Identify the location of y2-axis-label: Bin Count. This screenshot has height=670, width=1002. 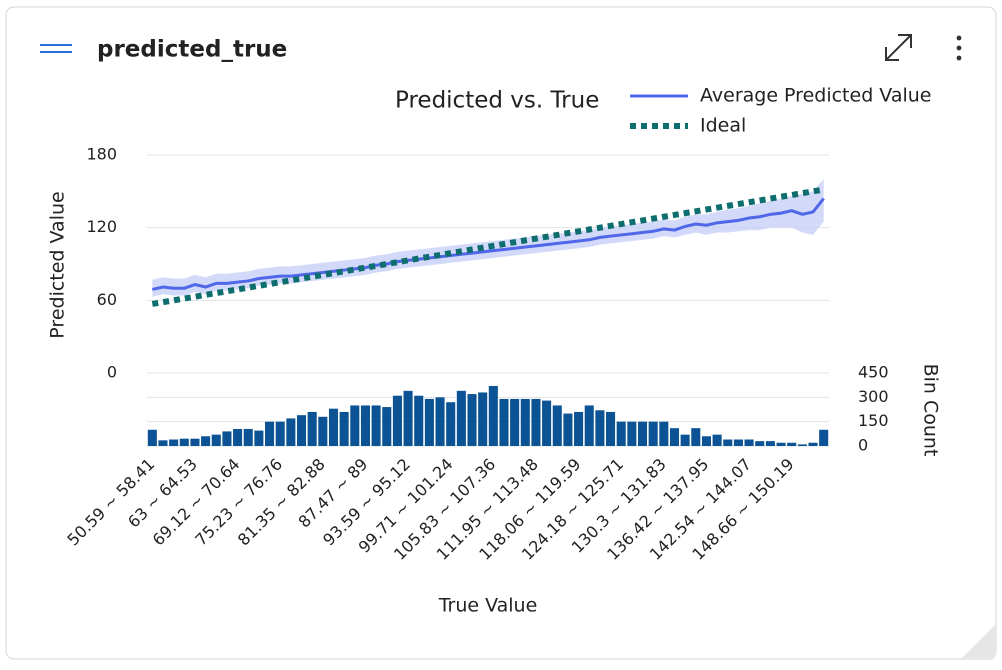
(931, 410).